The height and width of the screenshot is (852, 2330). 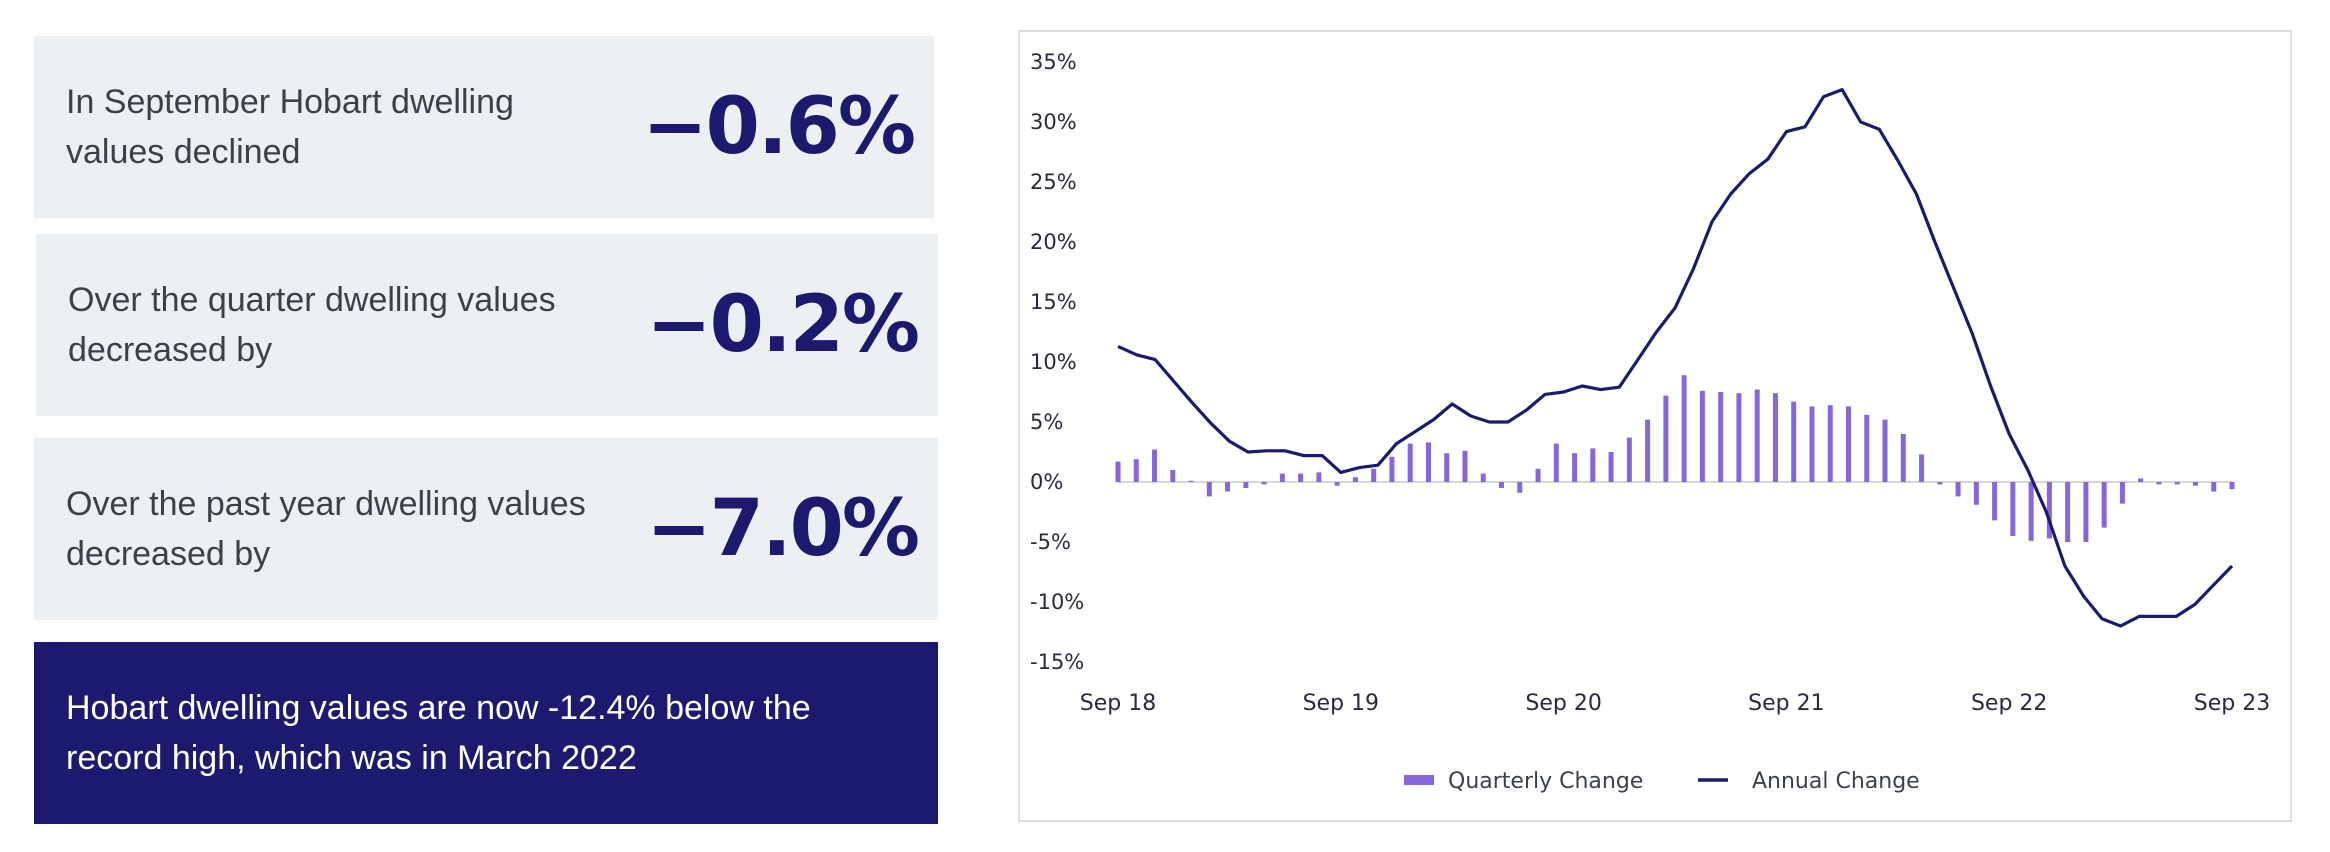 I want to click on x-tick-label: Sep 18, so click(x=1118, y=703).